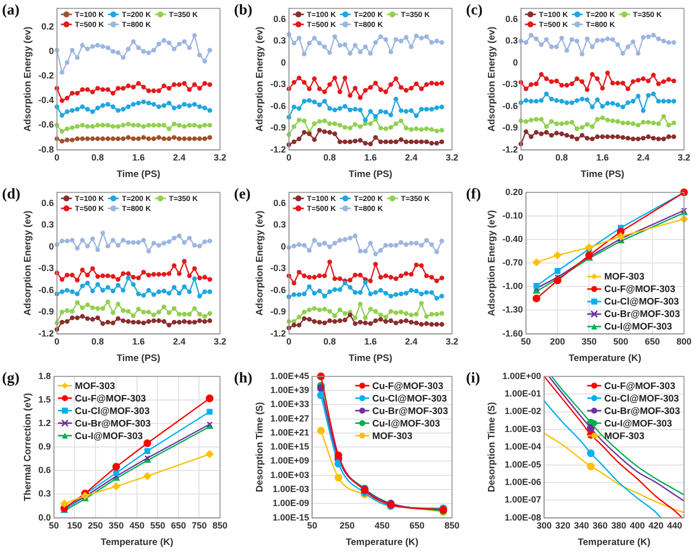 The image size is (696, 552). I want to click on y-tick-label: 1.2, so click(44, 423).